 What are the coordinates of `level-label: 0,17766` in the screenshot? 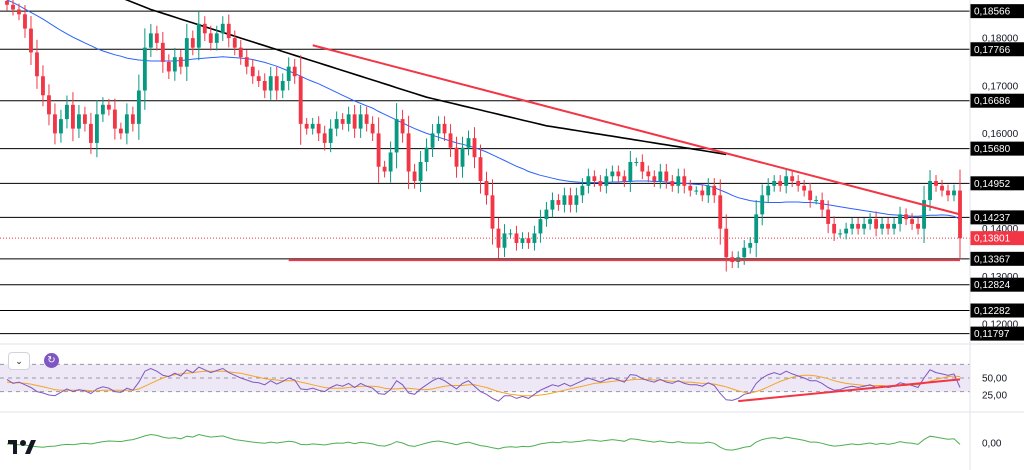 It's located at (992, 50).